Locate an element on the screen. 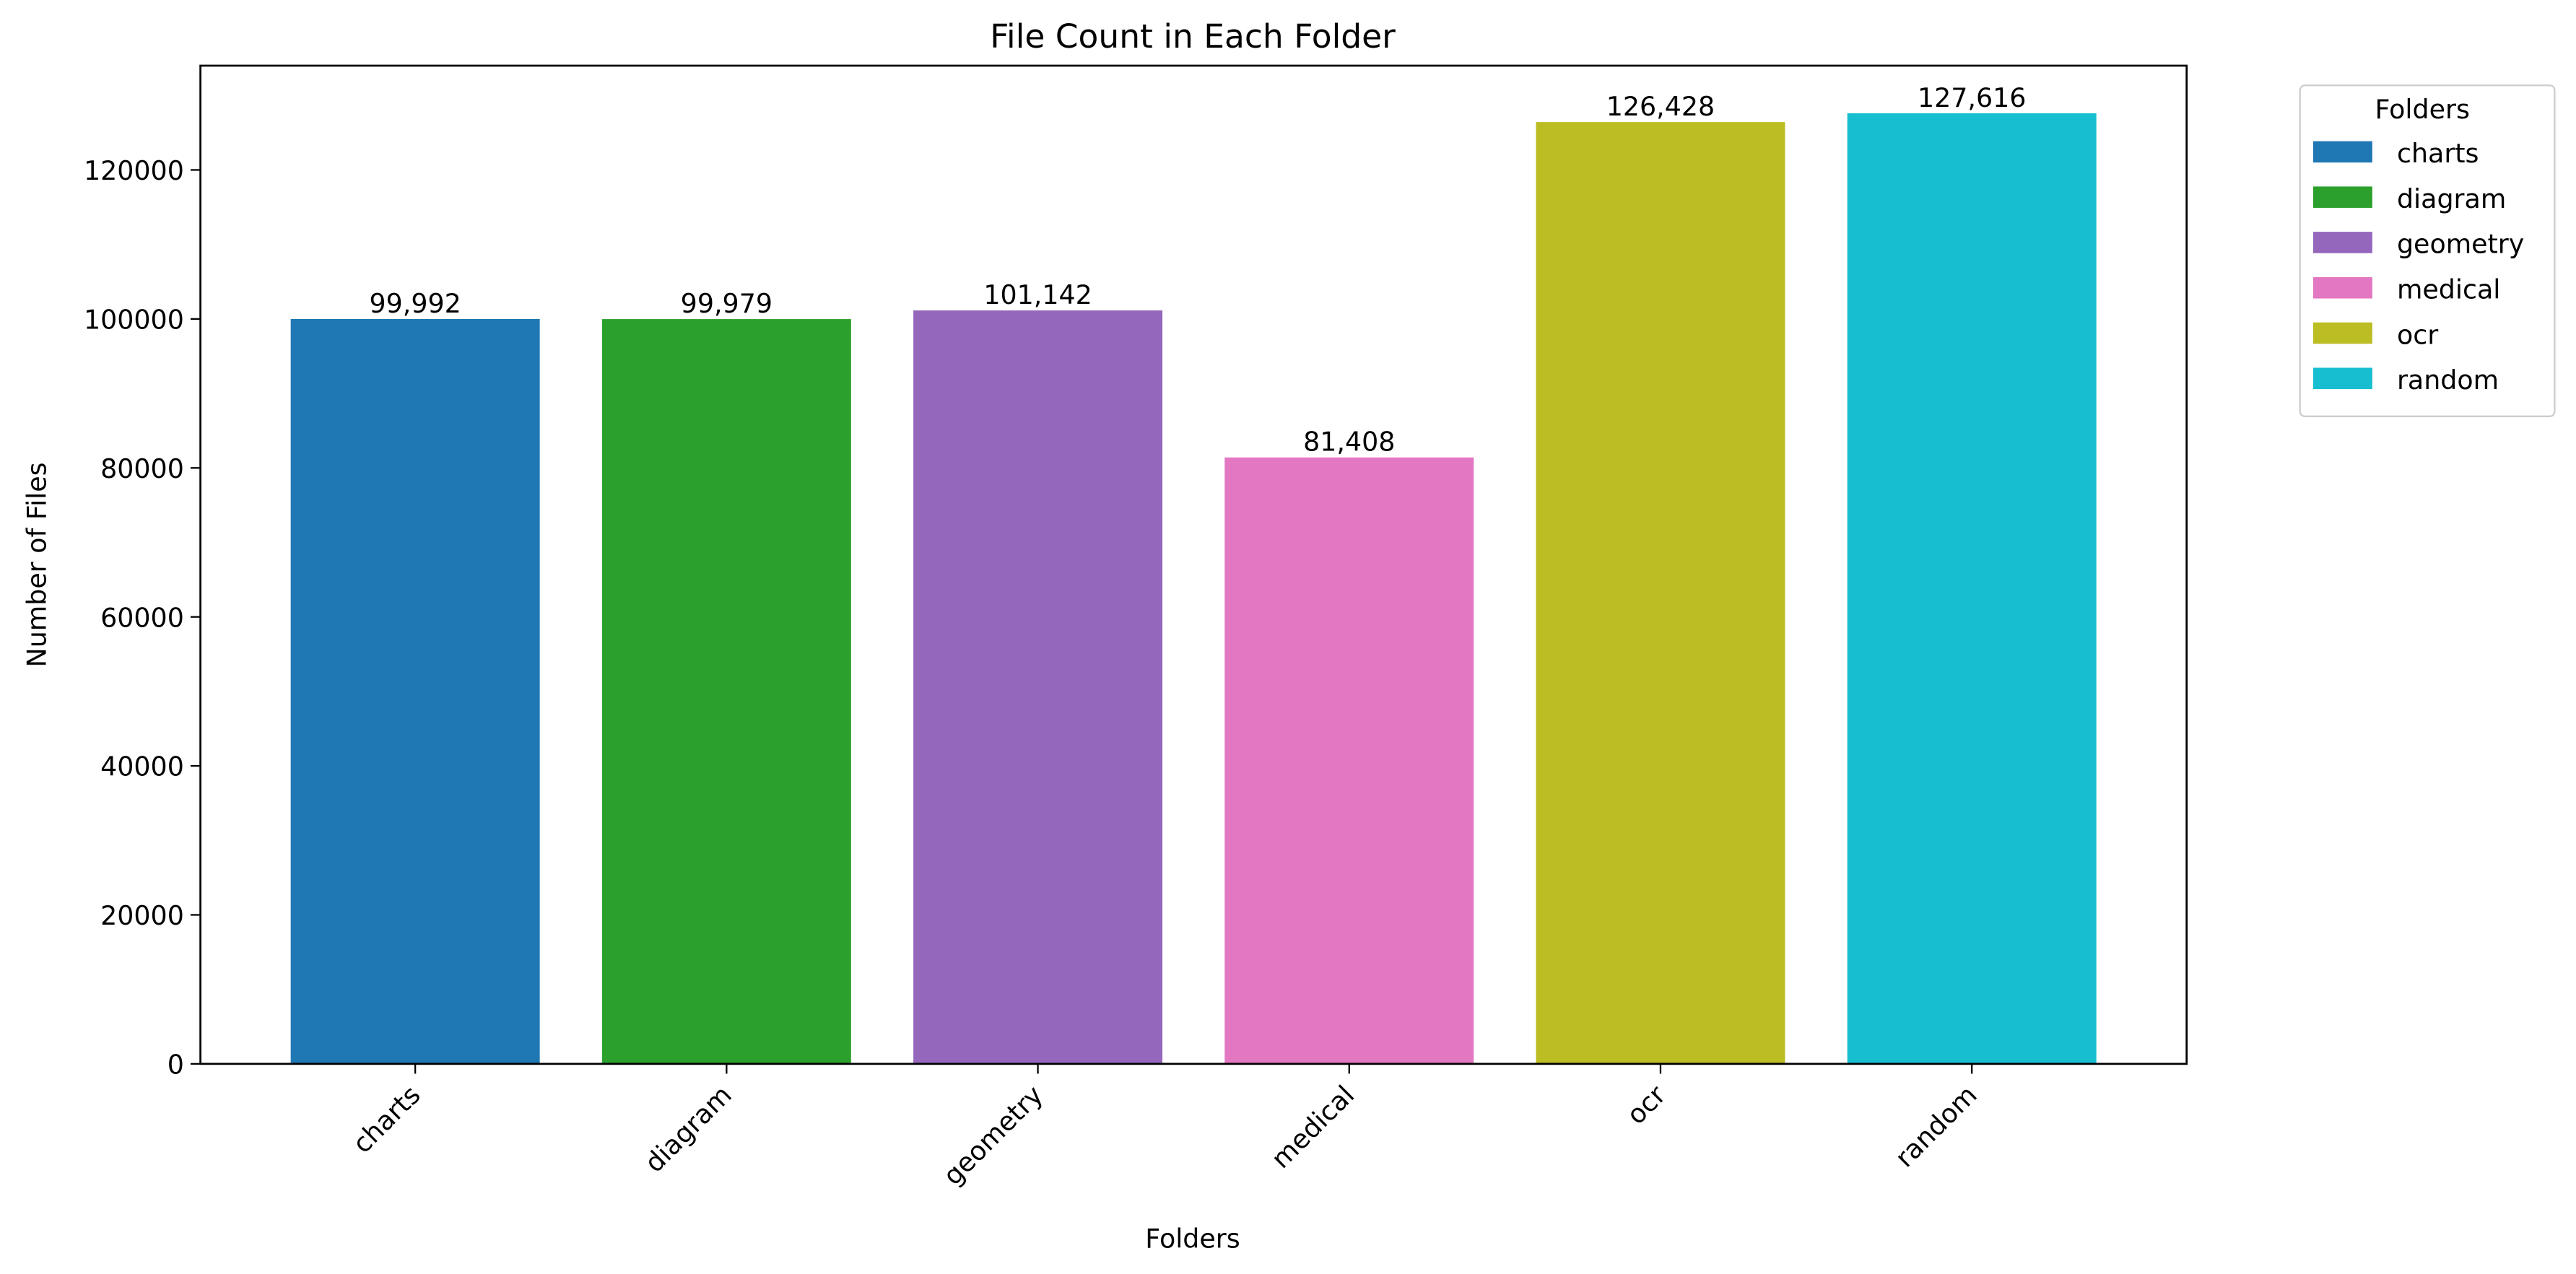 Image resolution: width=2576 pixels, height=1274 pixels. legend-label: diagram is located at coordinates (2451, 198).